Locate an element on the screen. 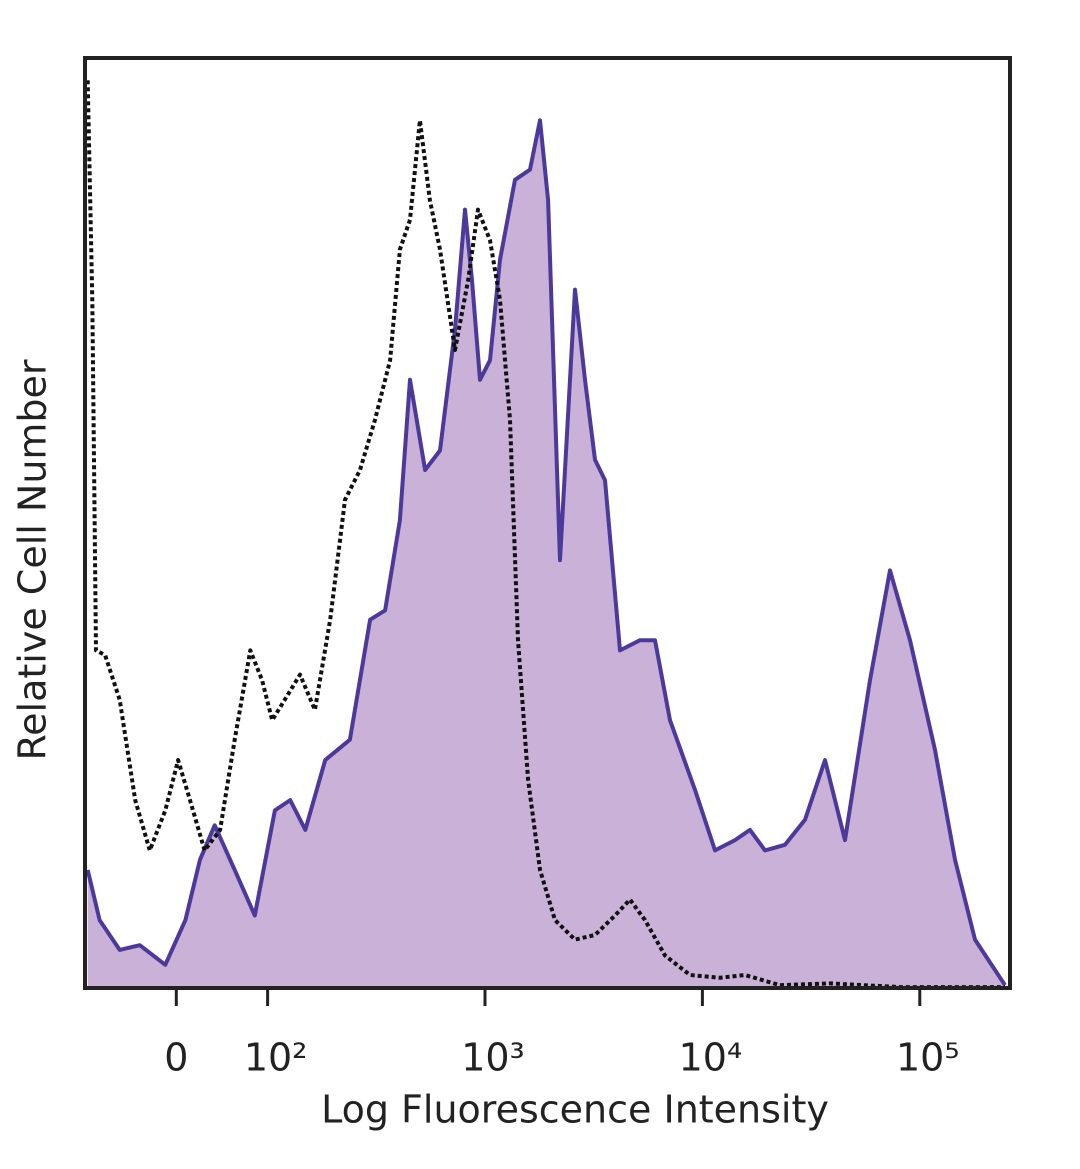 This screenshot has height=1169, width=1080. x-axis-label: Log Fluorescence Intensity is located at coordinates (575, 1110).